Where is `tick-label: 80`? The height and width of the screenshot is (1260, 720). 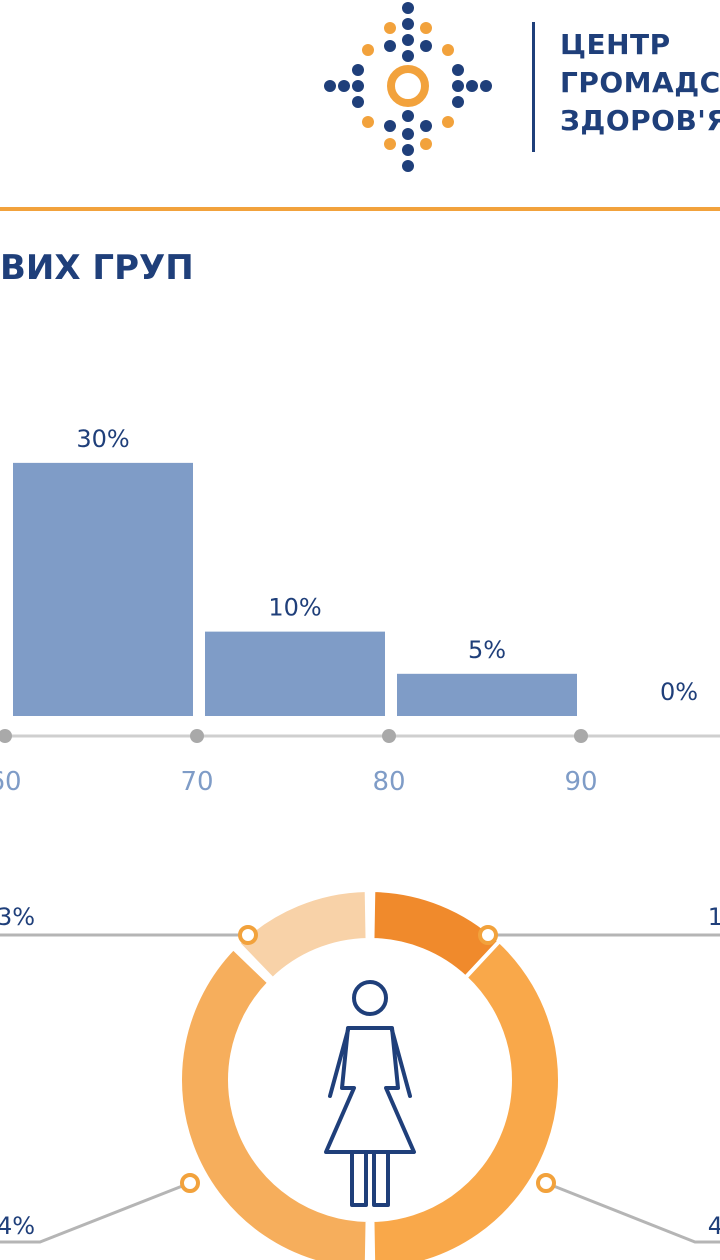
tick-label: 80 is located at coordinates (388, 782).